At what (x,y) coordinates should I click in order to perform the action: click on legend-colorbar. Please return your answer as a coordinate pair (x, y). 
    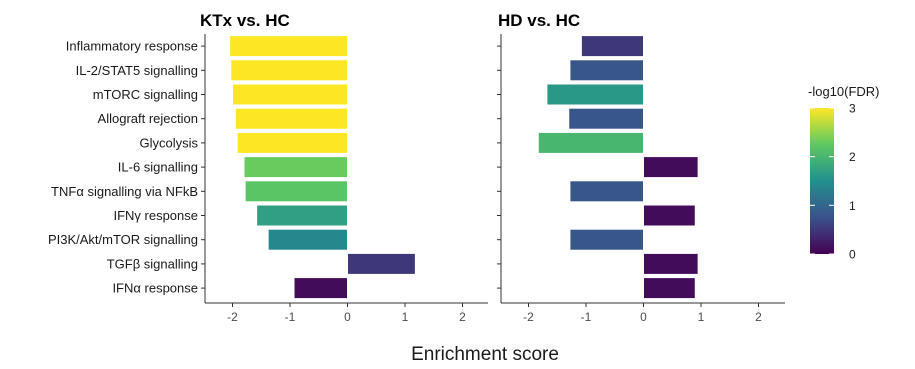
    Looking at the image, I should click on (822, 181).